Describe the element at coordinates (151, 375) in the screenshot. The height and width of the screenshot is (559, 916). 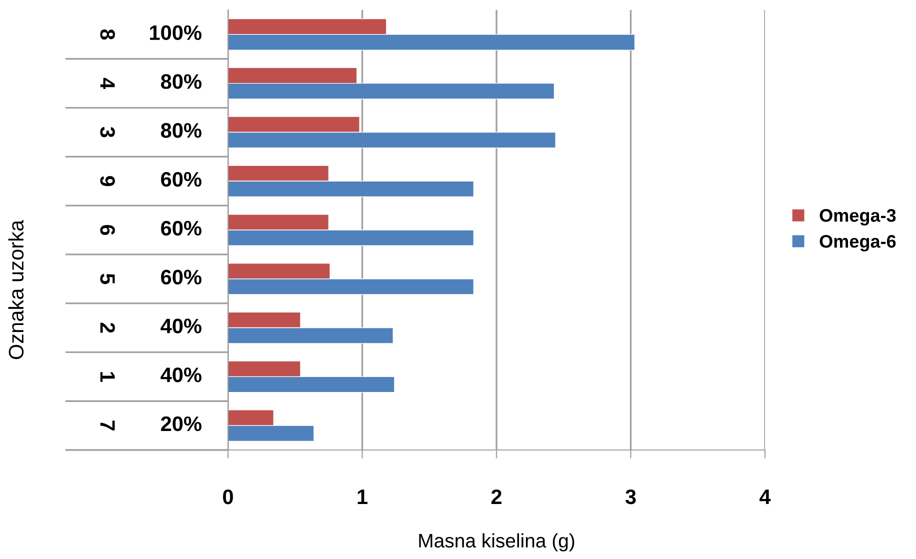
I see `category-label: 1 40%` at that location.